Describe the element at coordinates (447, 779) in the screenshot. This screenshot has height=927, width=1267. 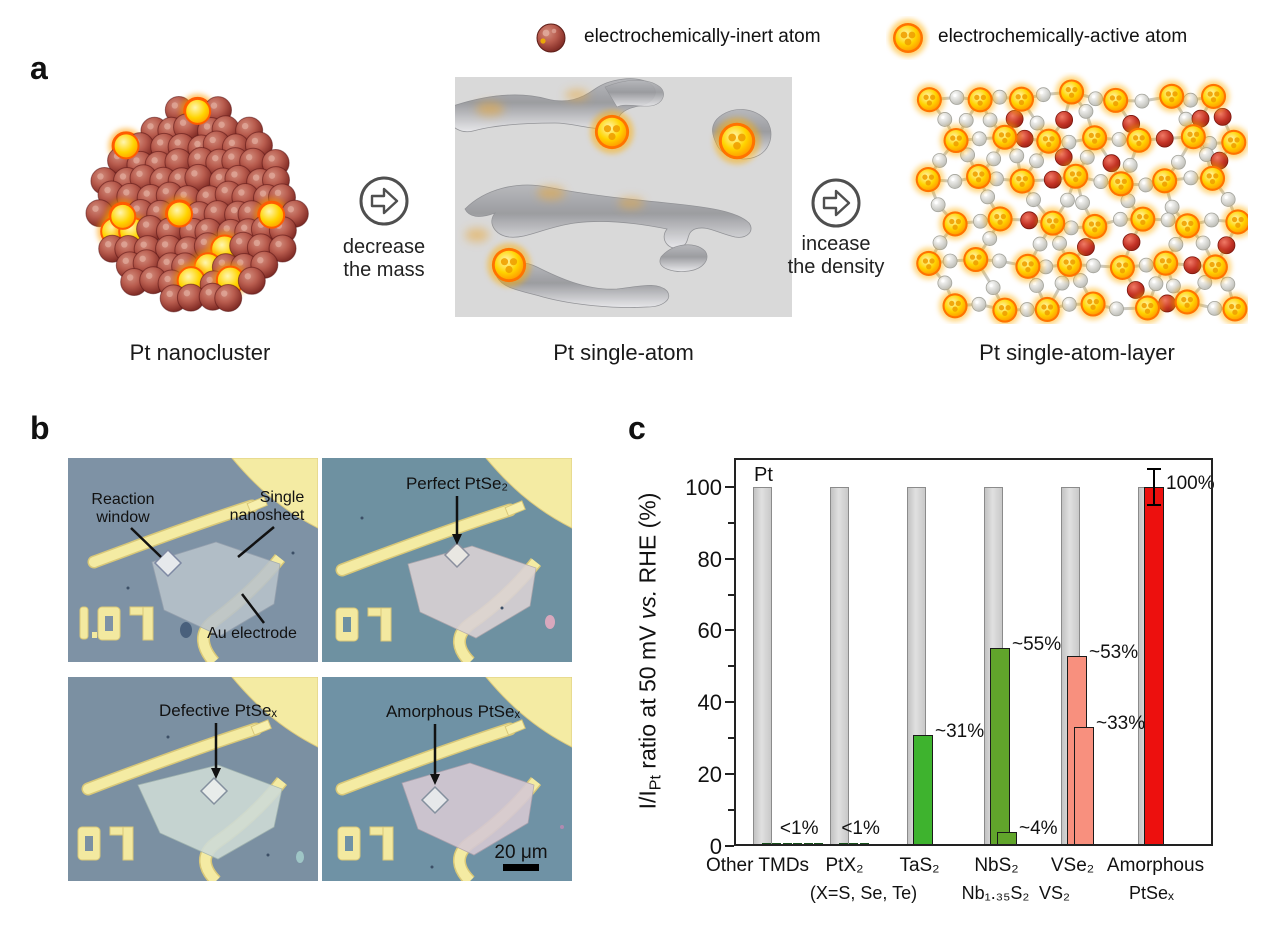
I see `micrograph-amorphous-ptsex: Amorphous PtSeₓ 20 μm` at that location.